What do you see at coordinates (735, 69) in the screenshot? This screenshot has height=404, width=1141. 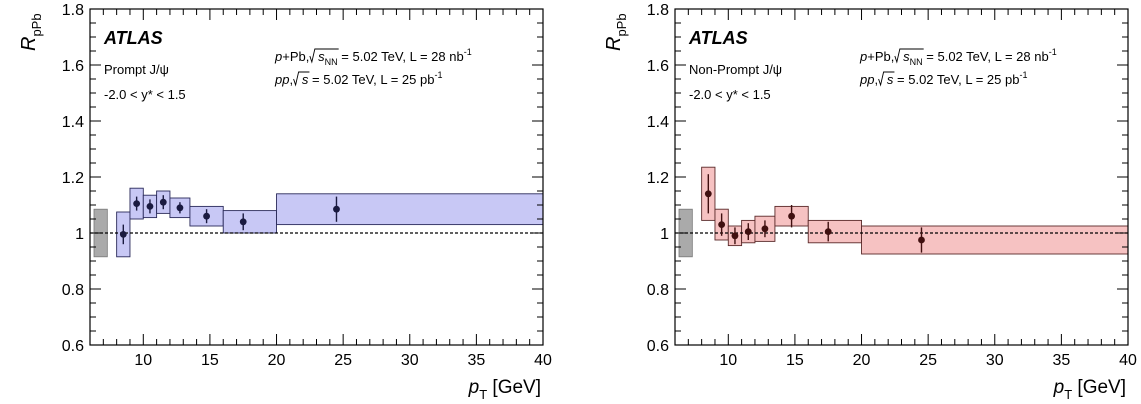 I see `species-label: Non-Prompt J/ψ` at bounding box center [735, 69].